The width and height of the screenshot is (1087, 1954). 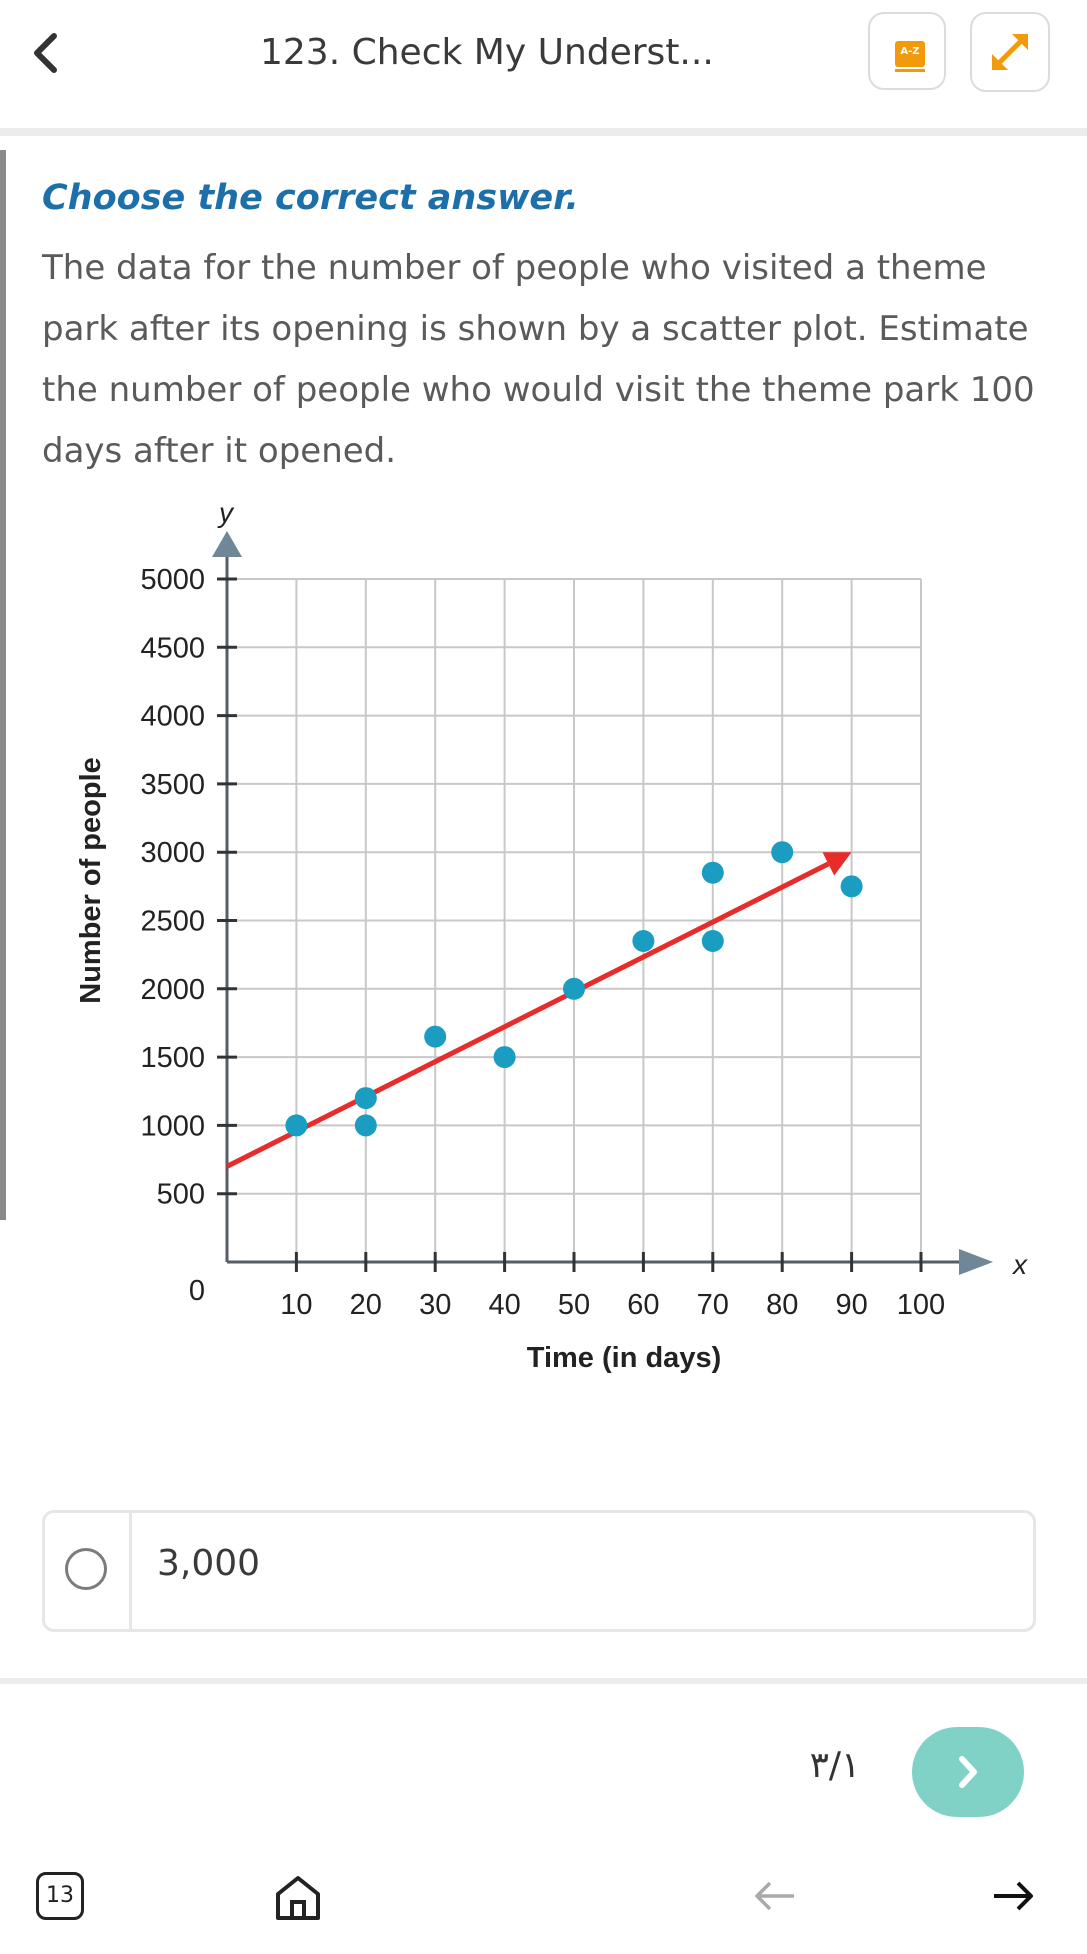 What do you see at coordinates (91, 880) in the screenshot?
I see `y-axis-title: Number of people` at bounding box center [91, 880].